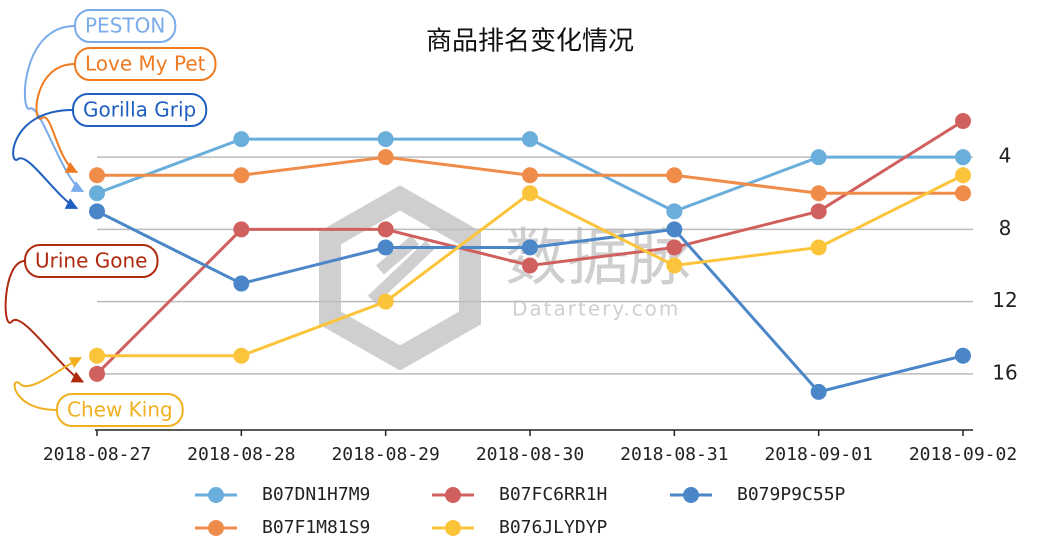 Image resolution: width=1046 pixels, height=554 pixels. I want to click on watermark-logo, so click(401, 270).